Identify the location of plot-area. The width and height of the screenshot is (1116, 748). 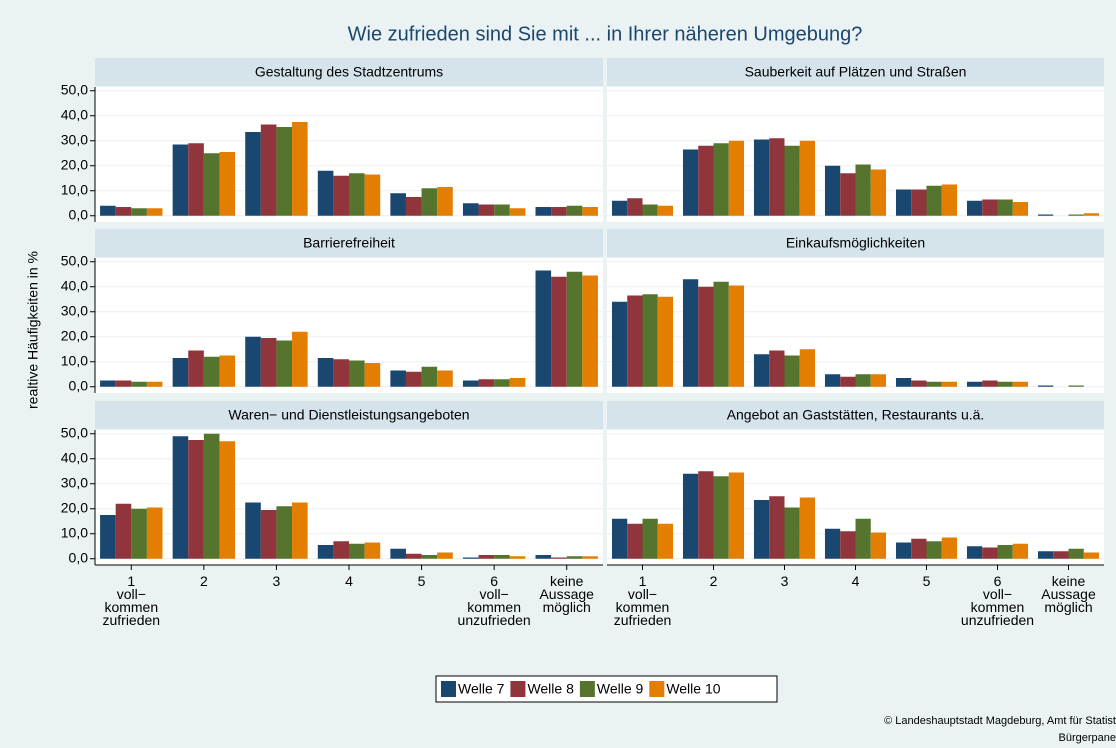
(855, 325).